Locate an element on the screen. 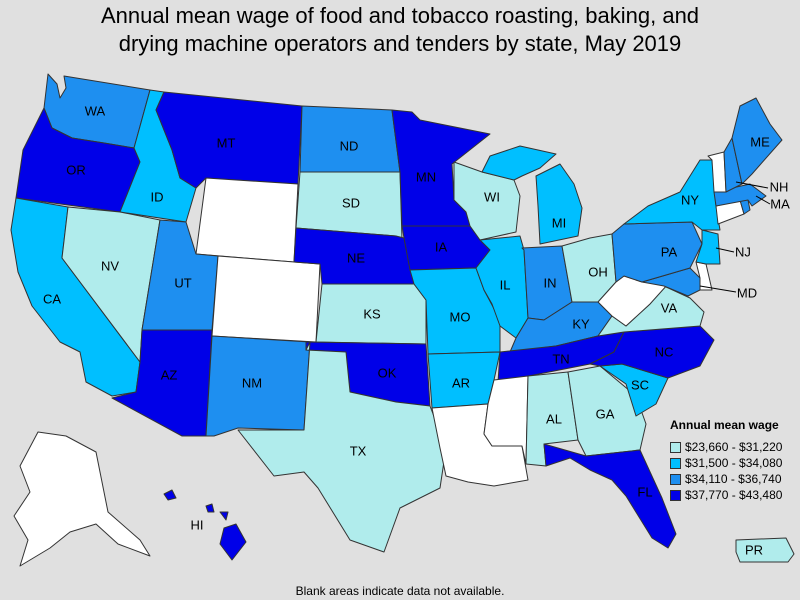 The image size is (800, 600). state-IL is located at coordinates (502, 287).